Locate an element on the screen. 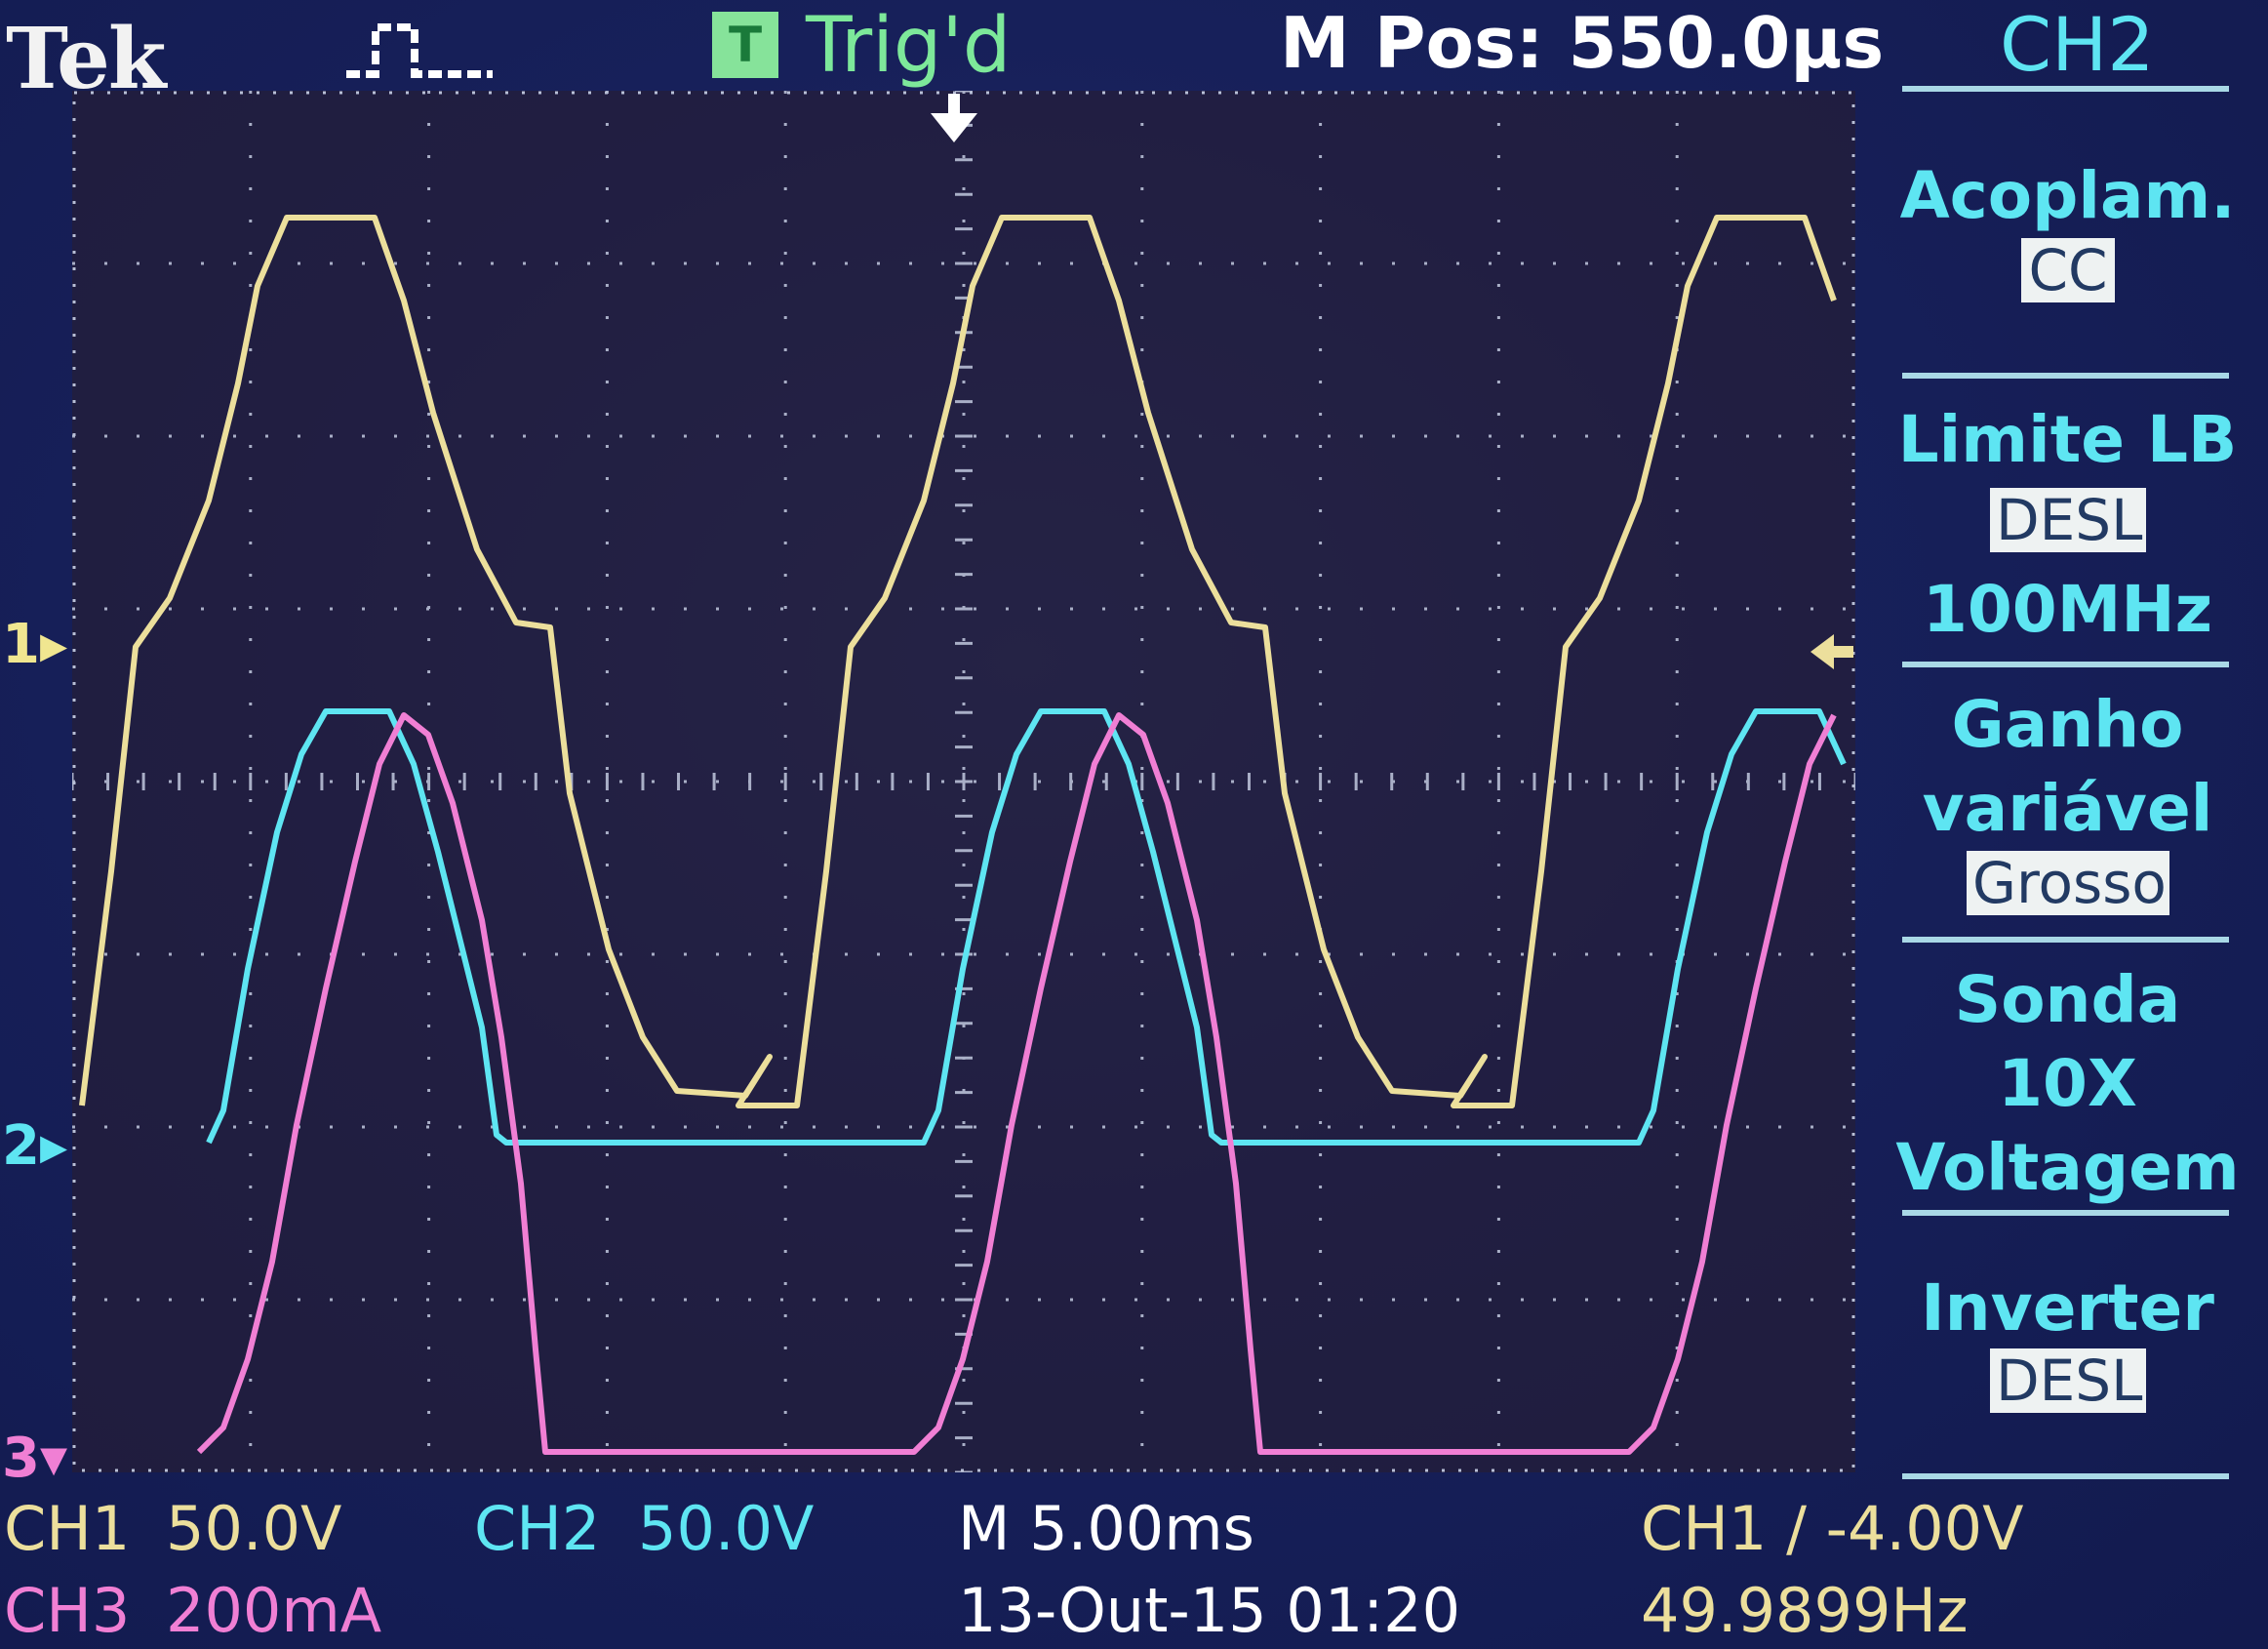 The image size is (2268, 1649). variable-gain-label: Ganho is located at coordinates (2067, 724).